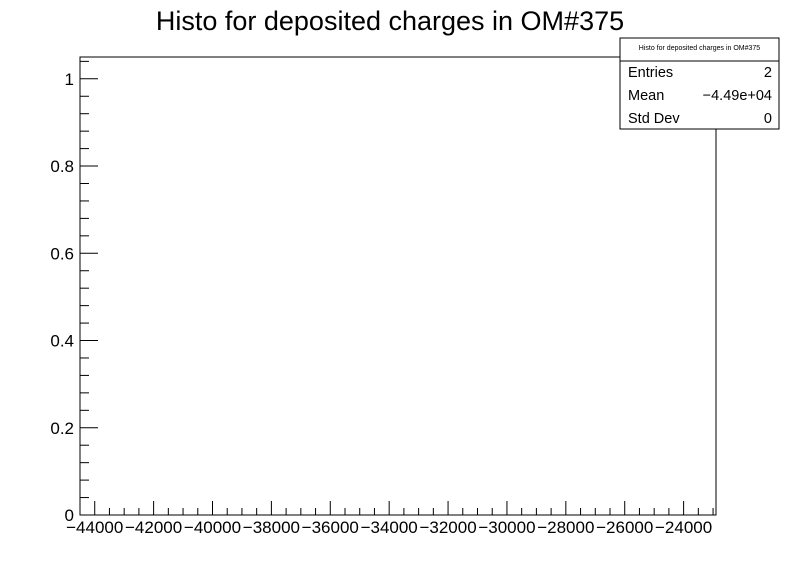 Image resolution: width=796 pixels, height=572 pixels. What do you see at coordinates (768, 119) in the screenshot?
I see `stats-stddev-value: 0` at bounding box center [768, 119].